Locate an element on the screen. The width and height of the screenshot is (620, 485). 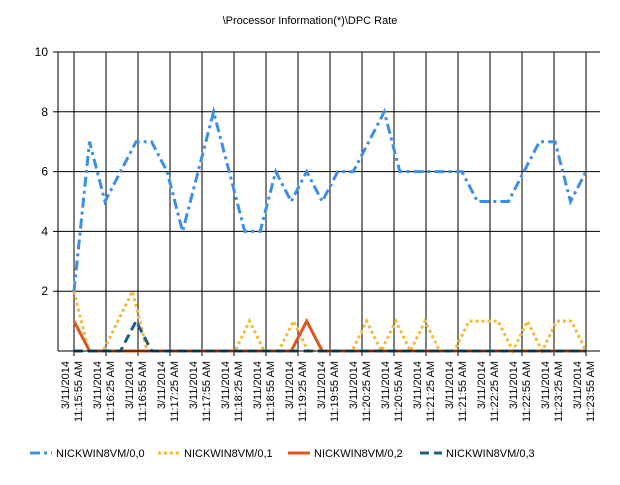
y-axis-tick-labels: 2 4 6 8 10 is located at coordinates (46, 171).